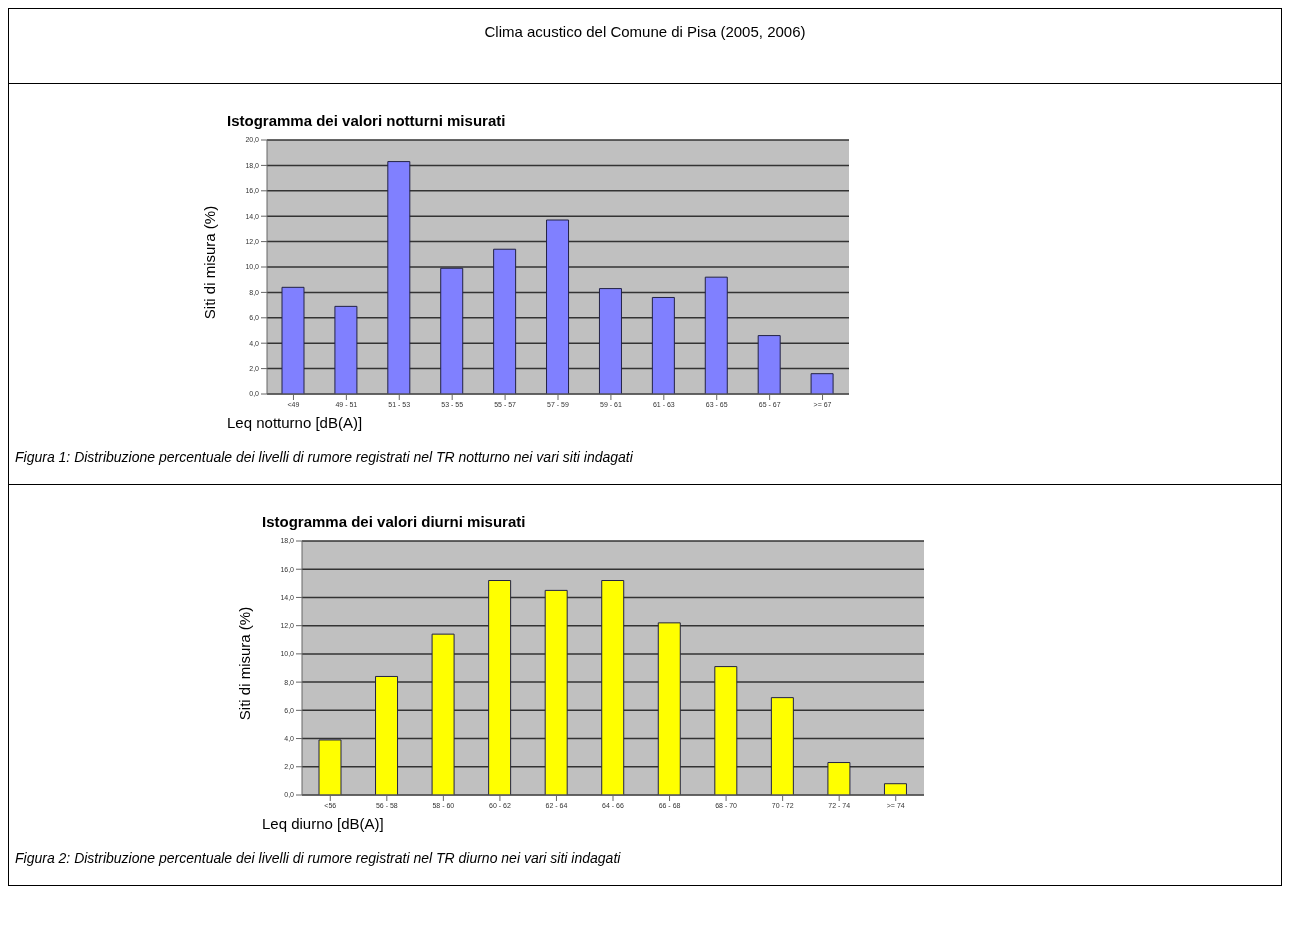  I want to click on chart-title: Istogramma dei valori notturni misurati, so click(366, 120).